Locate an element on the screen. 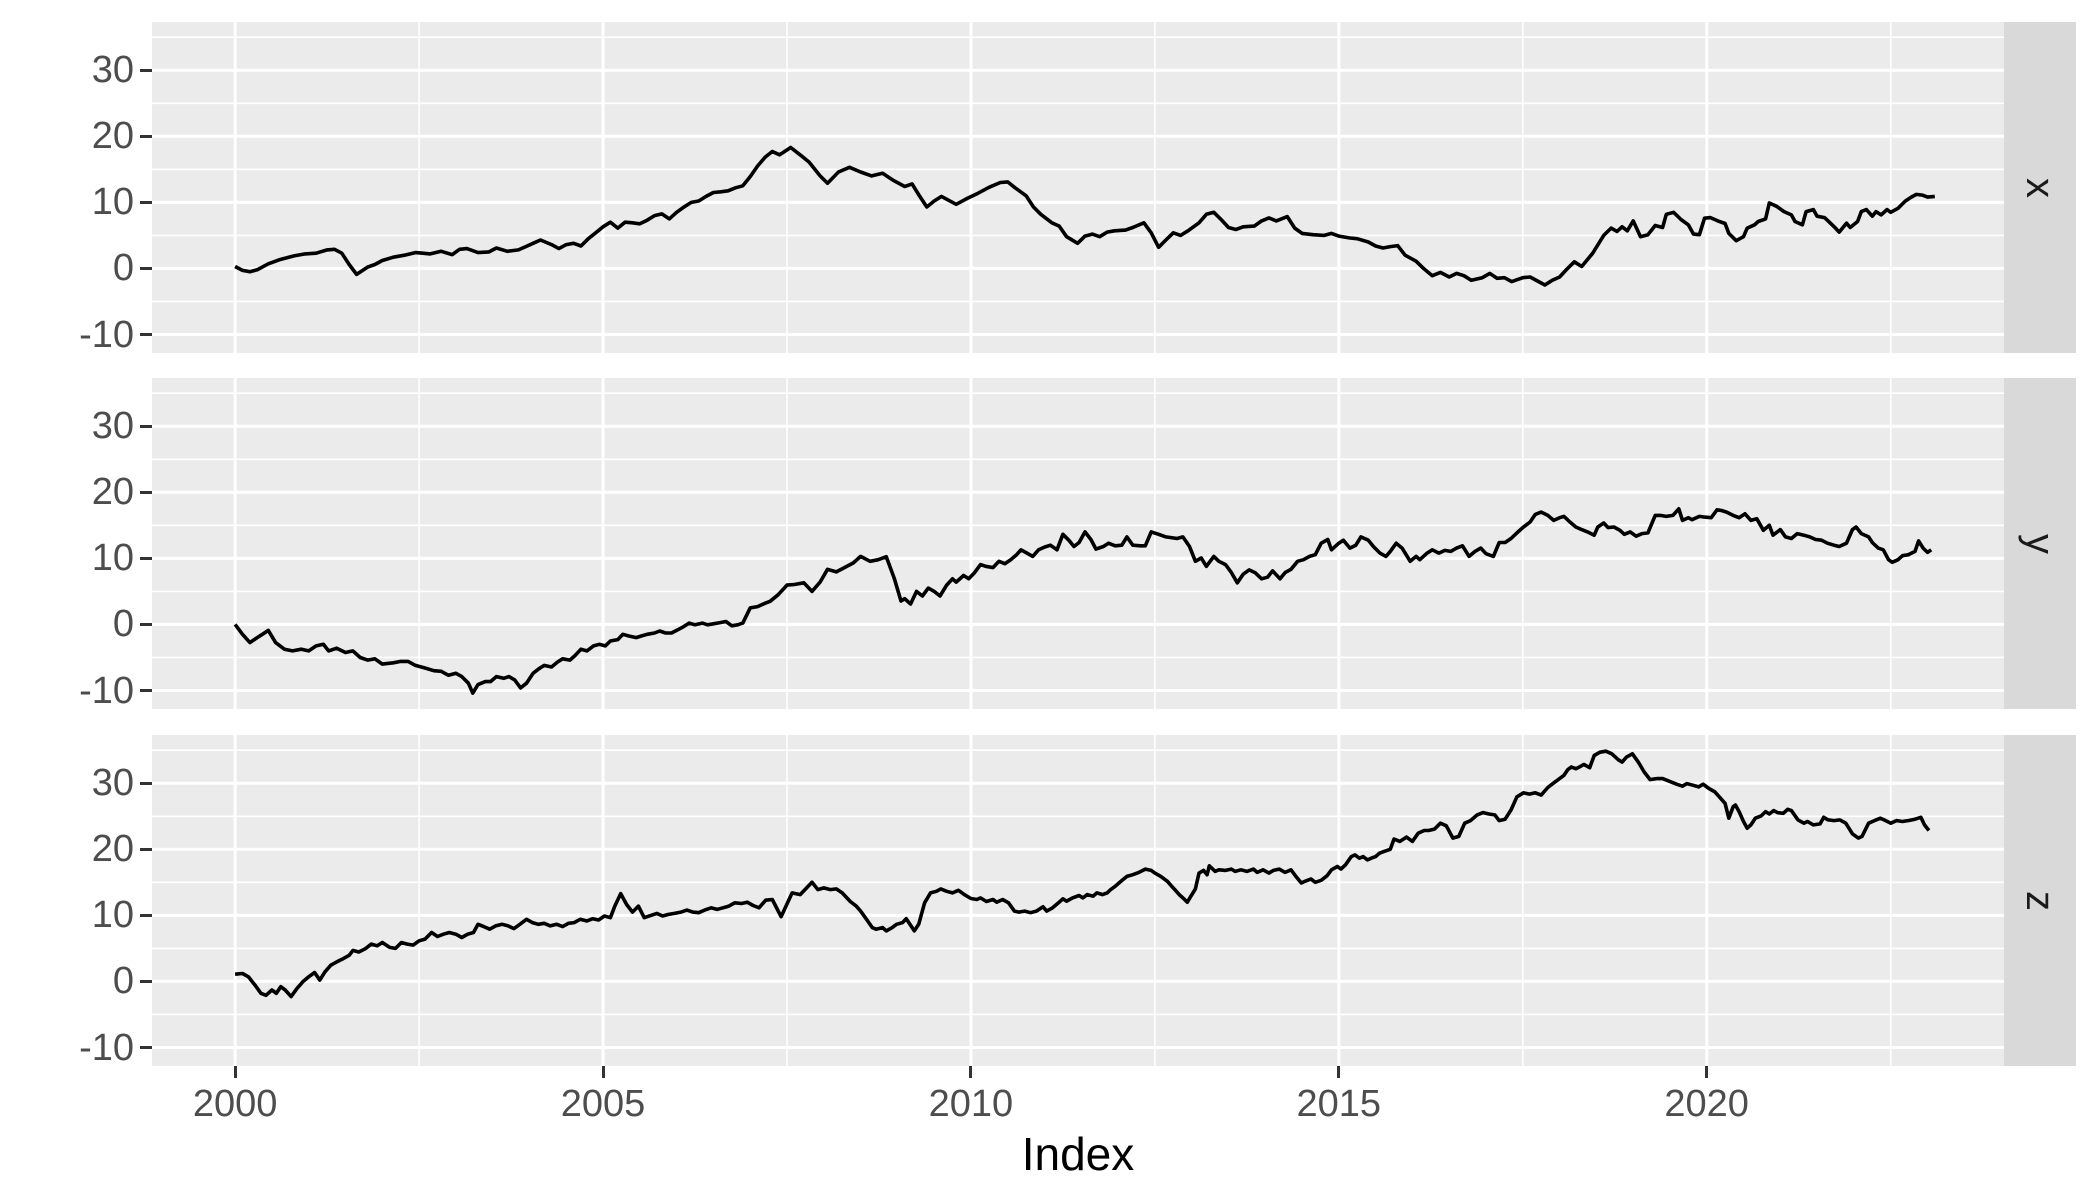  facet-strip-y: y is located at coordinates (2040, 543).